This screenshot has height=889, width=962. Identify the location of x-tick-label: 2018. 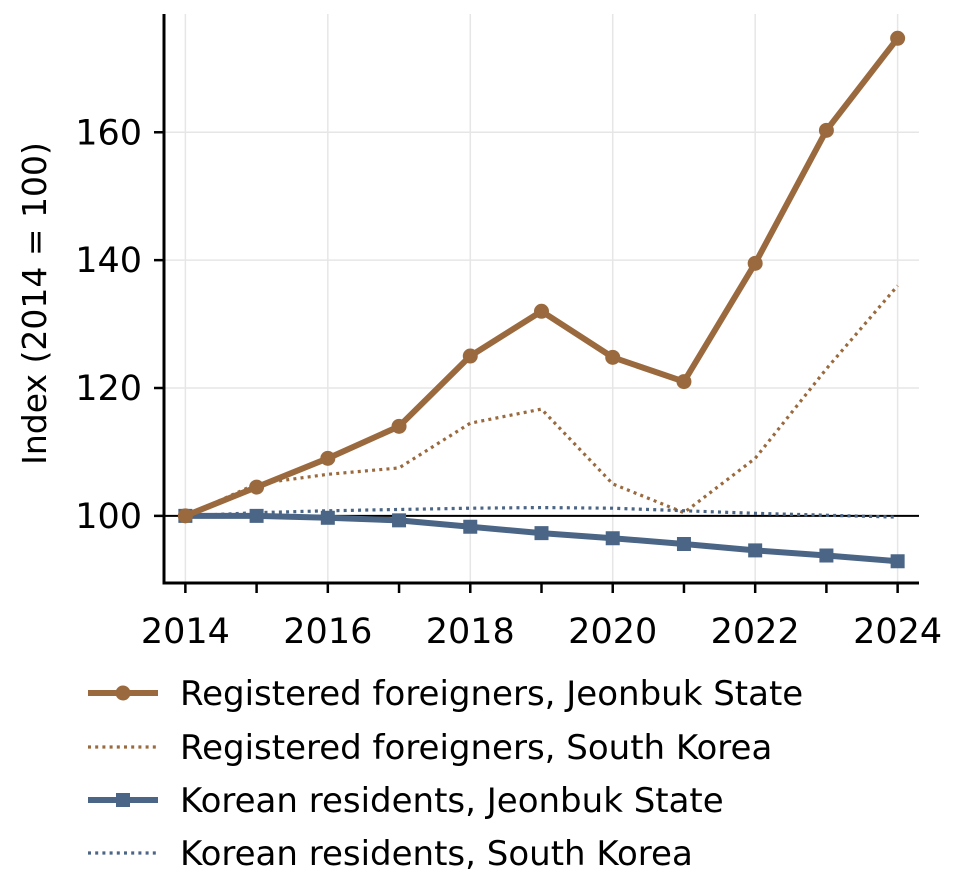
(470, 632).